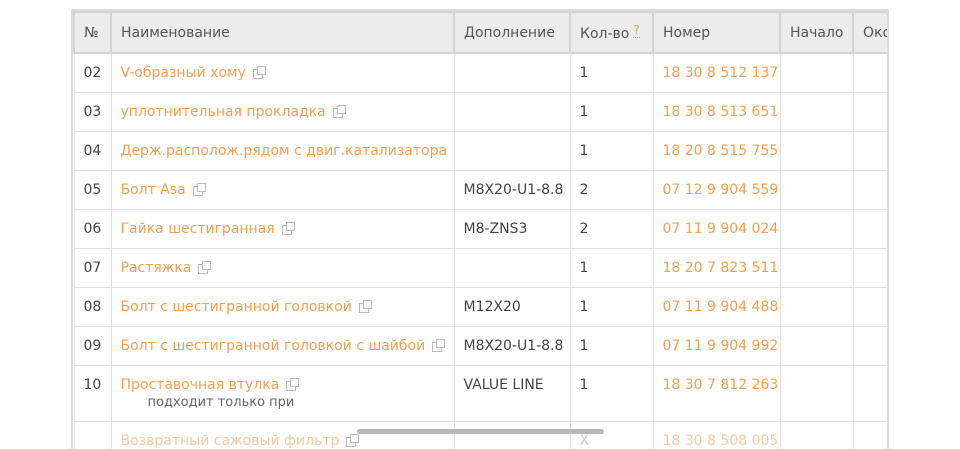 The image size is (960, 449). Describe the element at coordinates (720, 189) in the screenshot. I see `part-number-link: 07 12 9 904 559` at that location.